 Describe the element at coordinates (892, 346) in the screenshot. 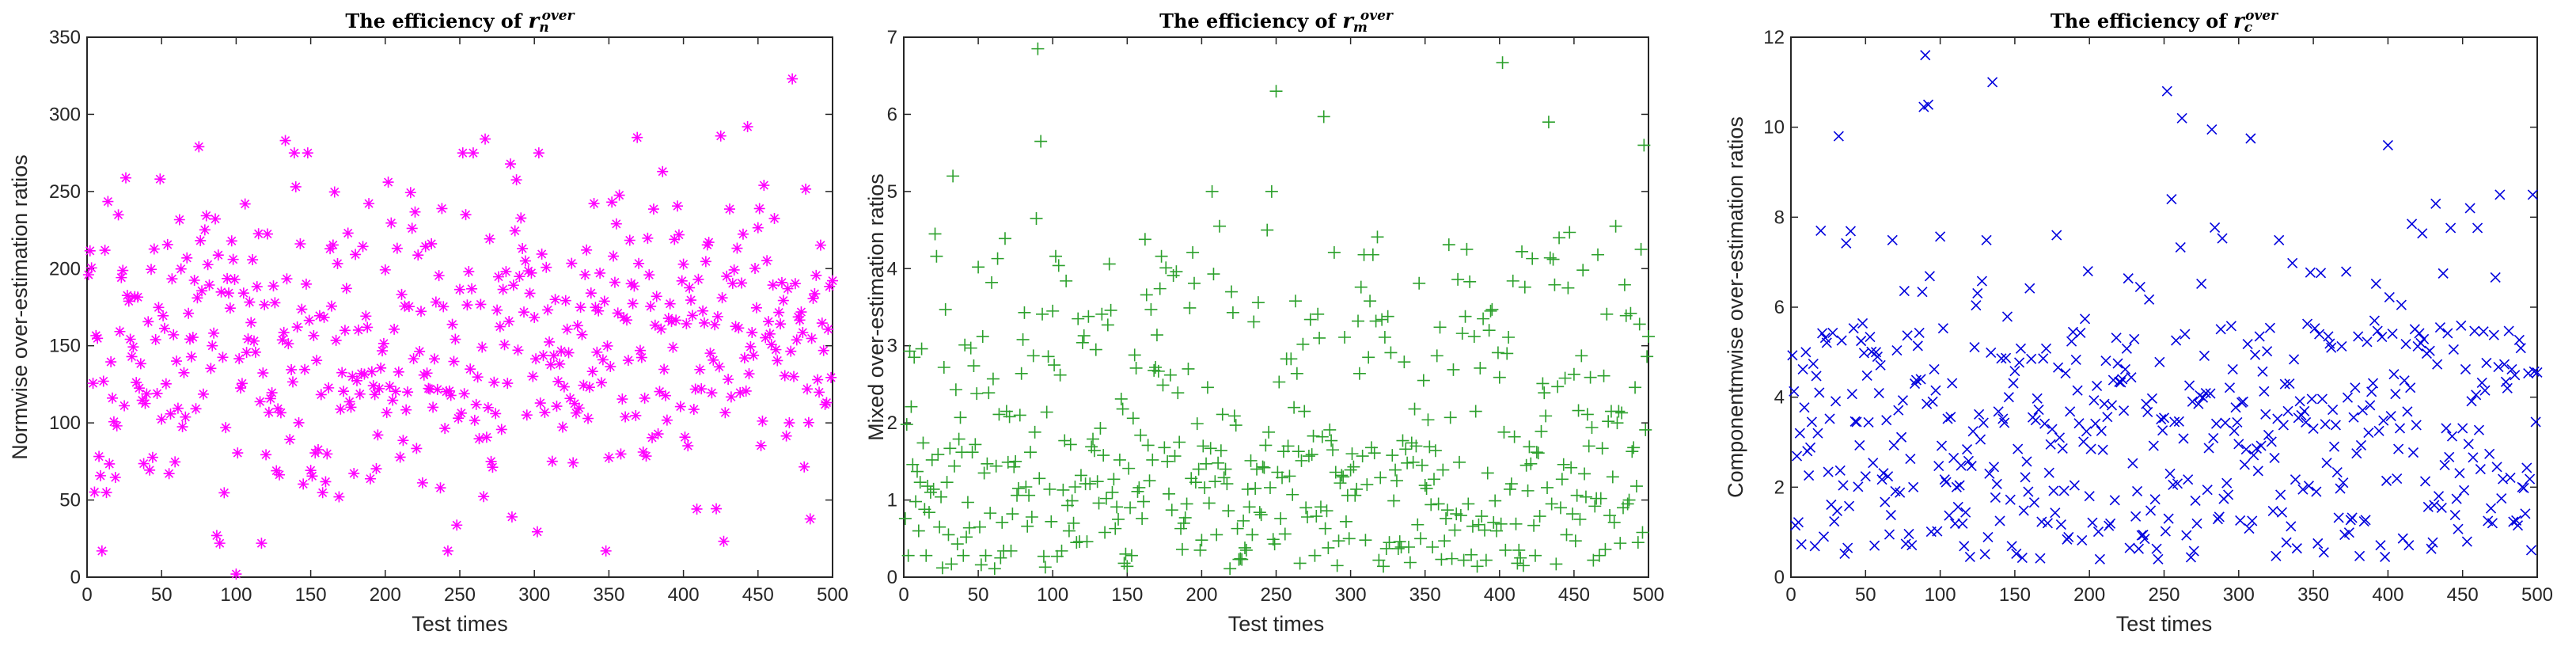

I see `mixed-ytick-label: 3` at that location.